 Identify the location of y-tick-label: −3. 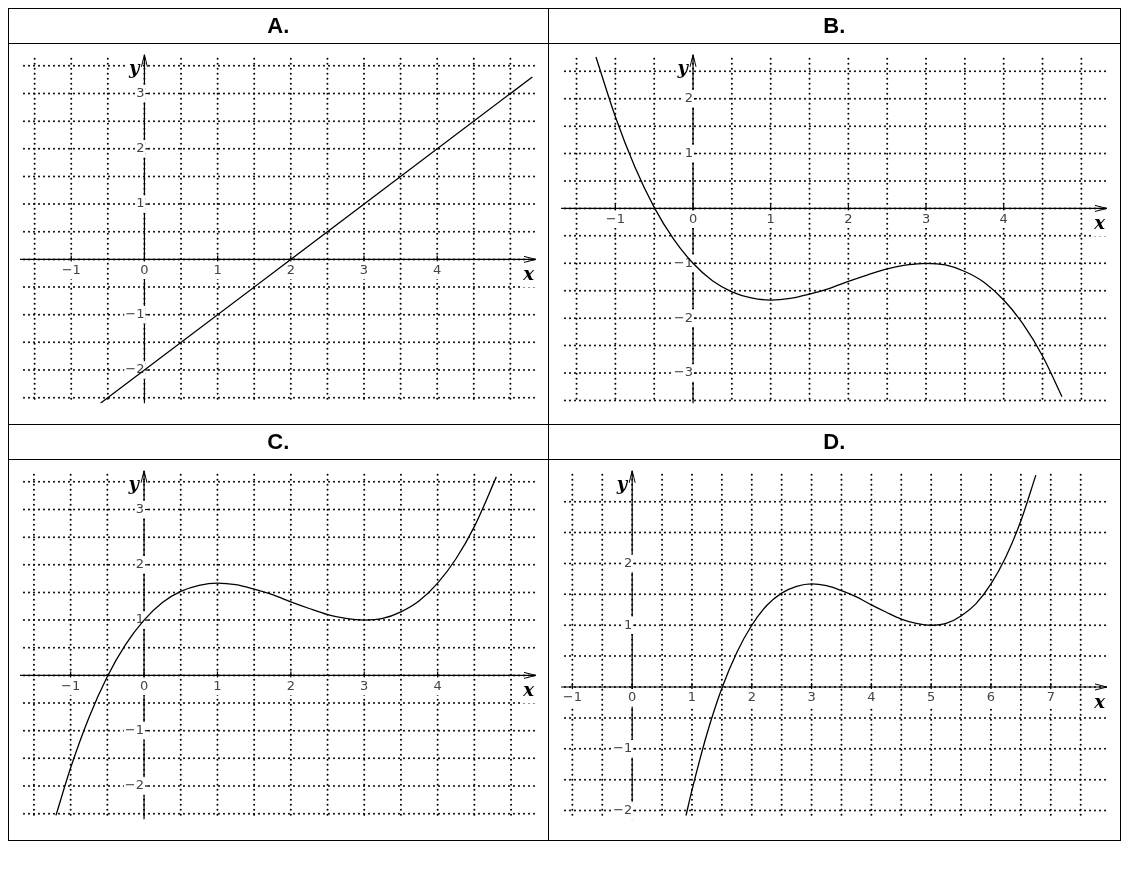
(684, 372).